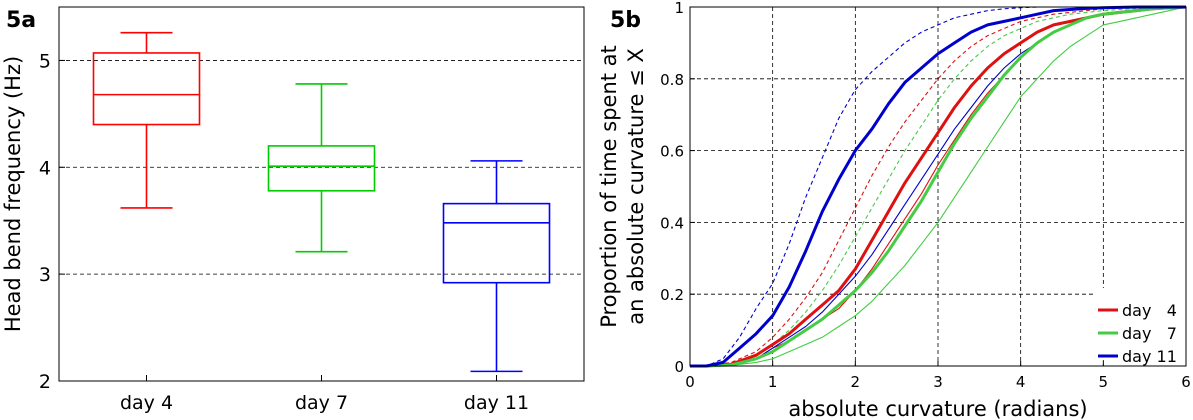 This screenshot has width=1193, height=420. What do you see at coordinates (679, 367) in the screenshot?
I see `b-ytick-label: 0` at bounding box center [679, 367].